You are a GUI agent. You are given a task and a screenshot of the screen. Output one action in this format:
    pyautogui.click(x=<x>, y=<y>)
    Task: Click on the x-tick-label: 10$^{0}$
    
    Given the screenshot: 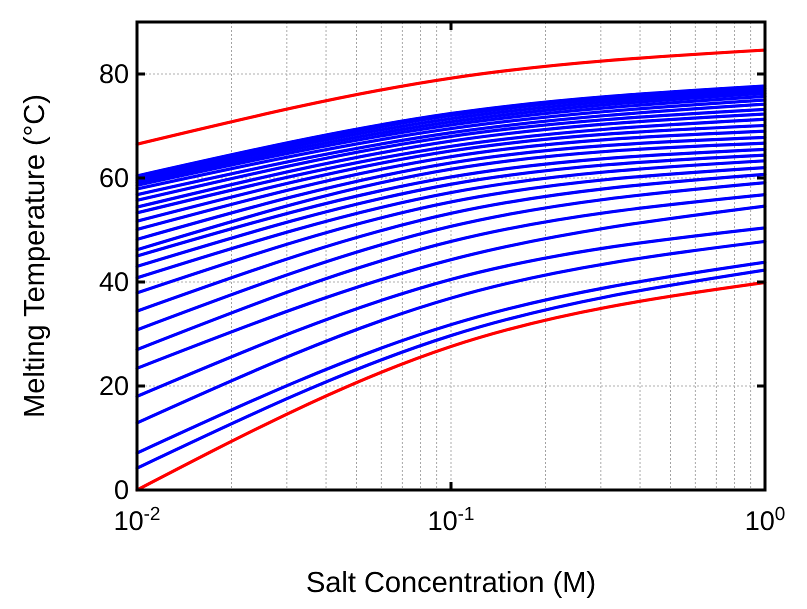 What is the action you would take?
    pyautogui.click(x=765, y=520)
    